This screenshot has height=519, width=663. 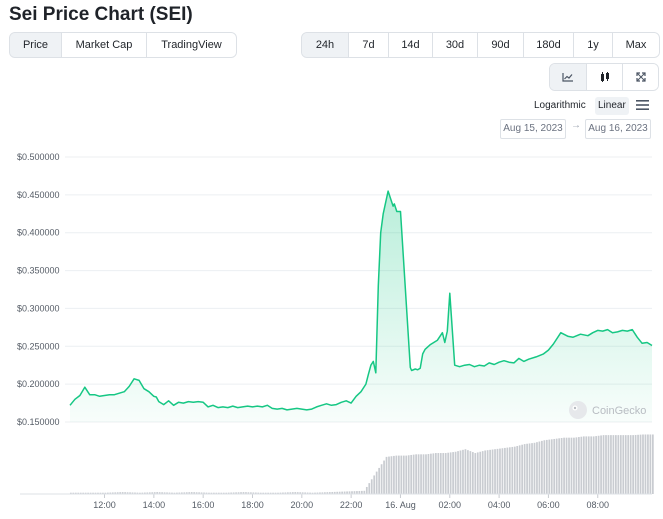 What do you see at coordinates (351, 505) in the screenshot?
I see `x-tick-label: 22:00` at bounding box center [351, 505].